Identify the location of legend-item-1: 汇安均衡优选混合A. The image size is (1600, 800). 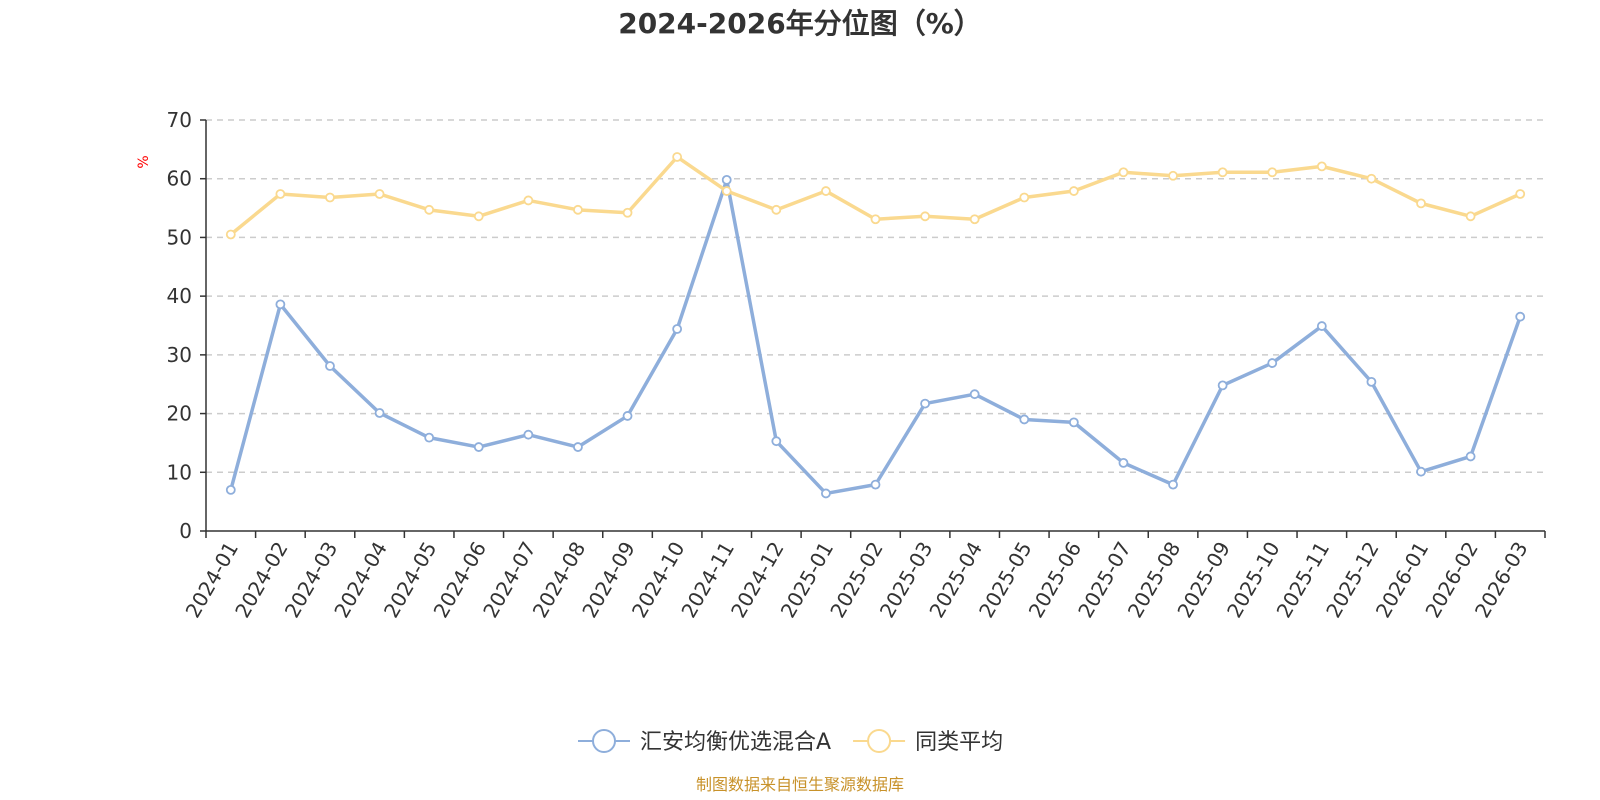
(704, 742).